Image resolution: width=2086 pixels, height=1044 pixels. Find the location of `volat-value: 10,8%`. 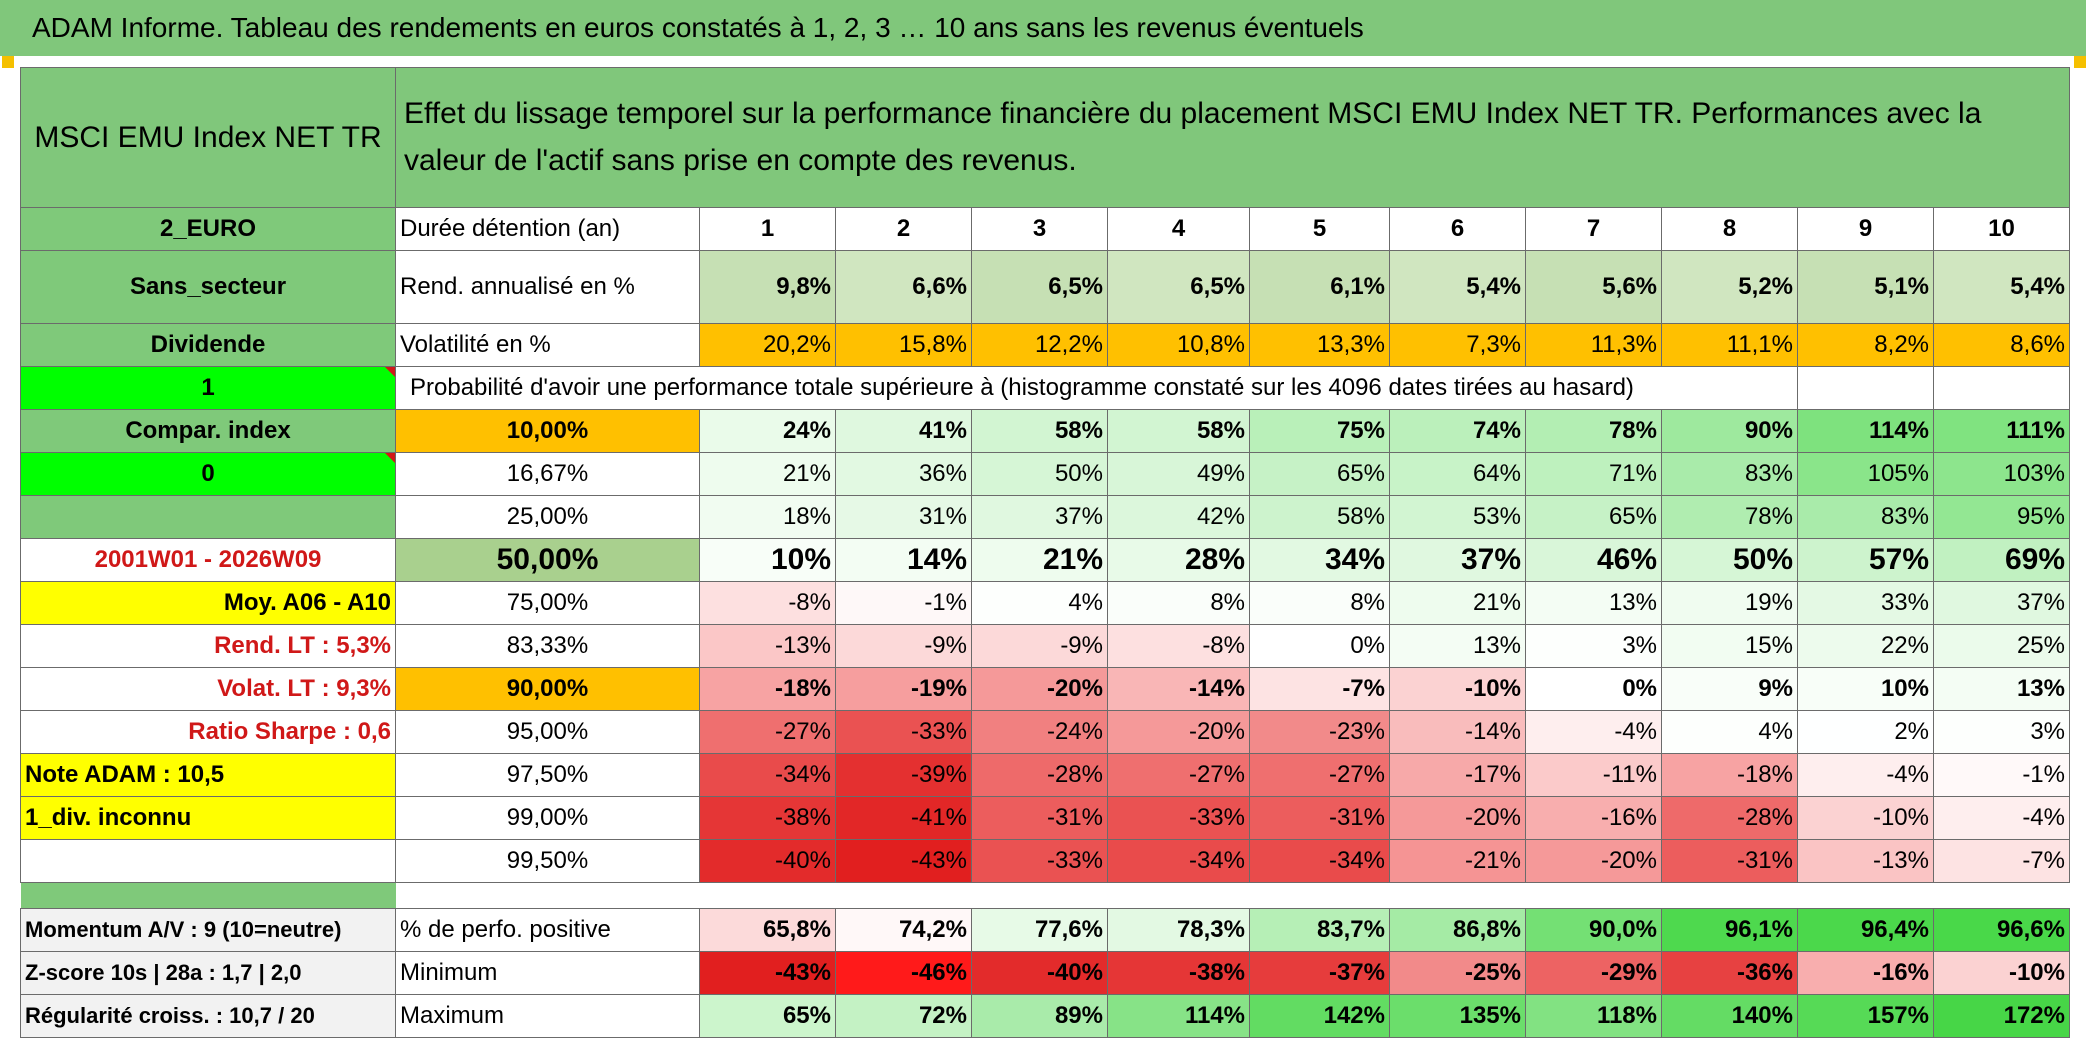

volat-value: 10,8% is located at coordinates (1178, 345).